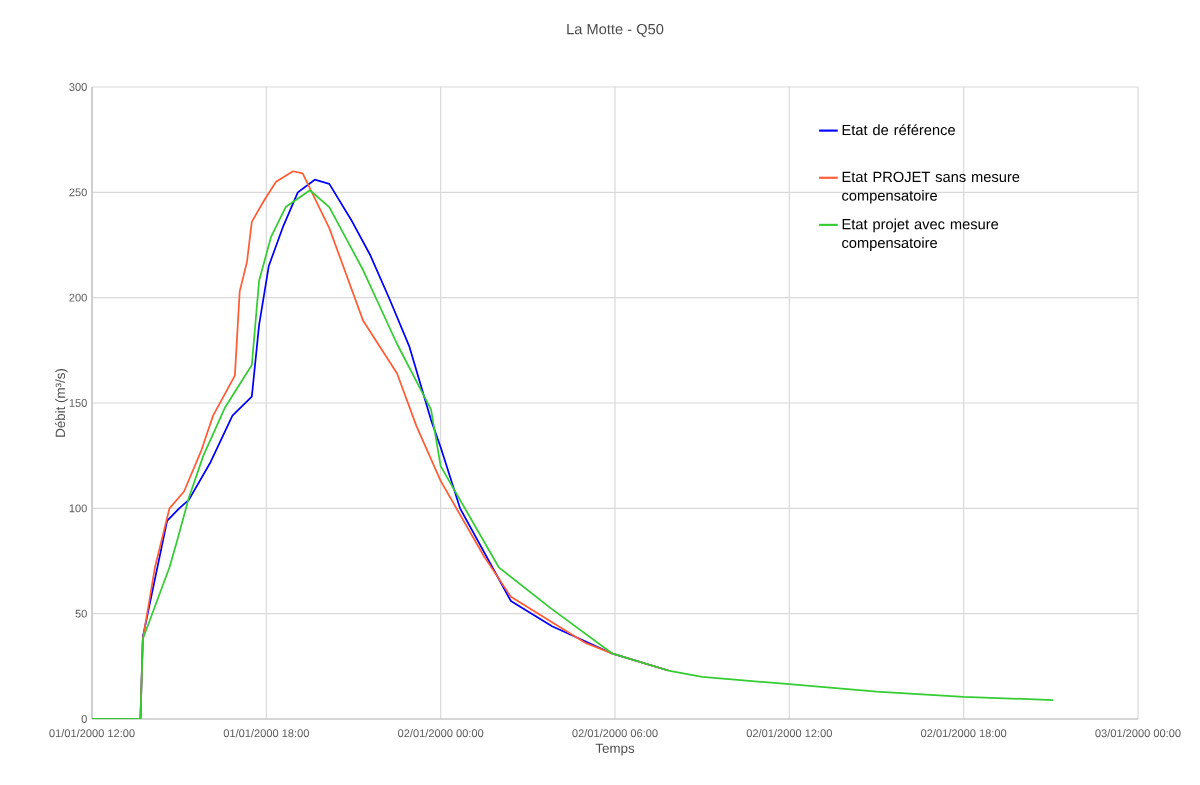 Image resolution: width=1200 pixels, height=785 pixels. I want to click on y-tick-label: 150, so click(78, 403).